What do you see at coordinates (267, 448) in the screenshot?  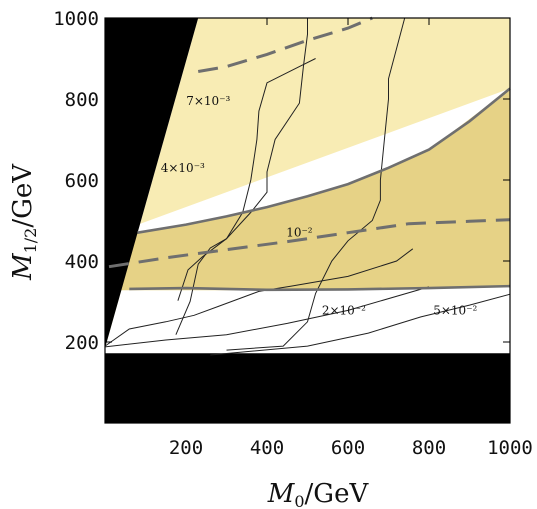 I see `x-tick-label: 400` at bounding box center [267, 448].